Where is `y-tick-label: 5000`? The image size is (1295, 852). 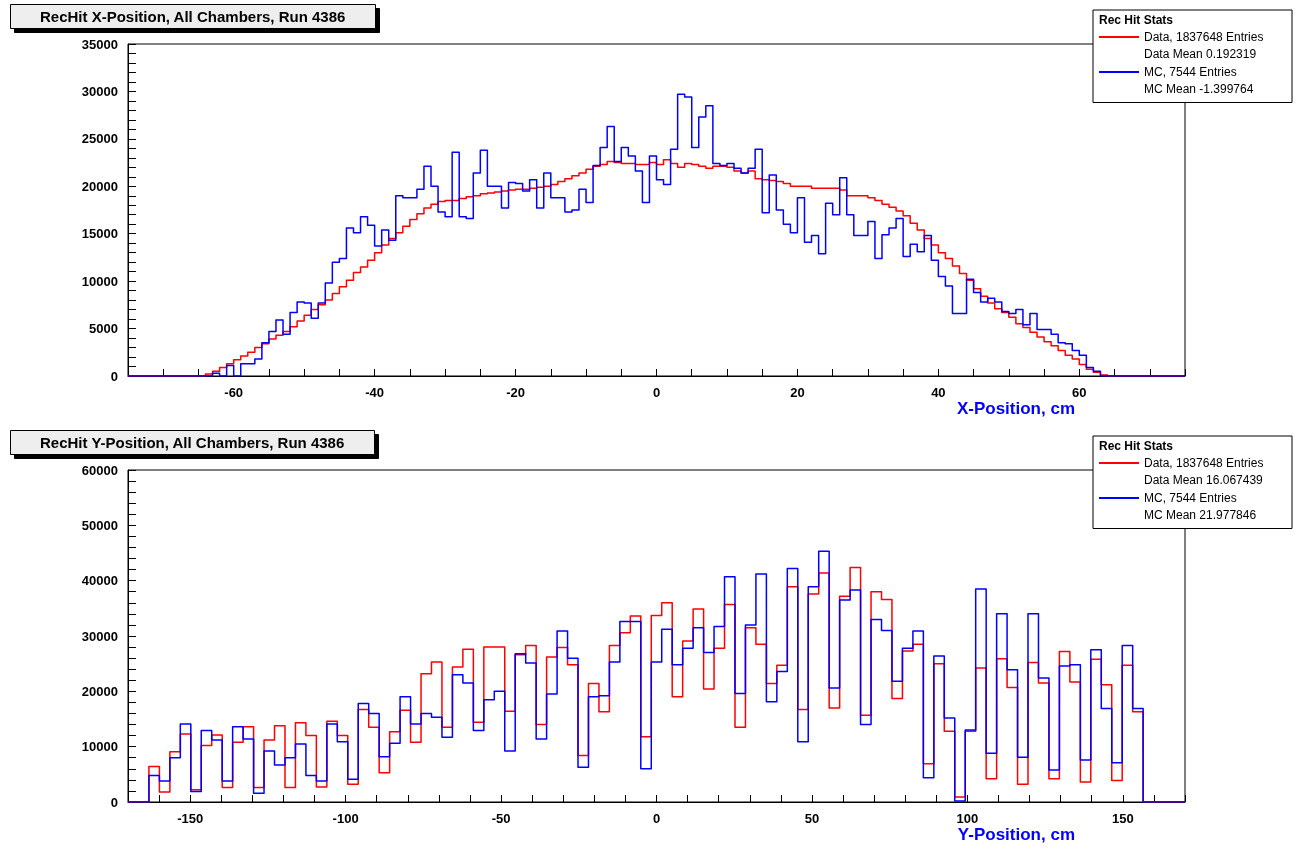
y-tick-label: 5000 is located at coordinates (103, 329).